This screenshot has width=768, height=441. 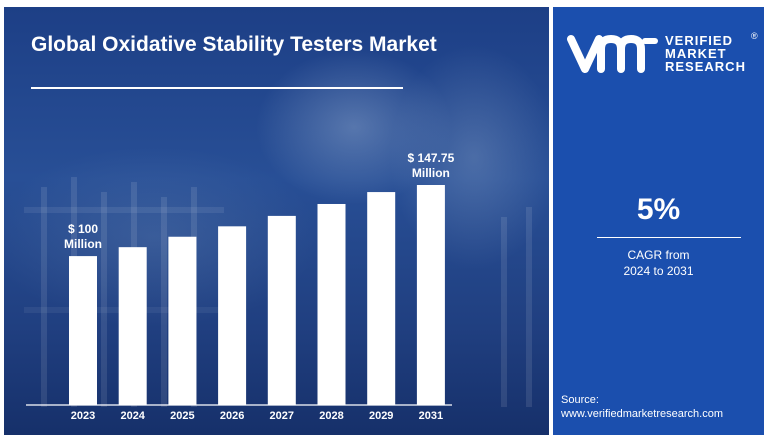 What do you see at coordinates (612, 53) in the screenshot?
I see `vmr-logo-icon` at bounding box center [612, 53].